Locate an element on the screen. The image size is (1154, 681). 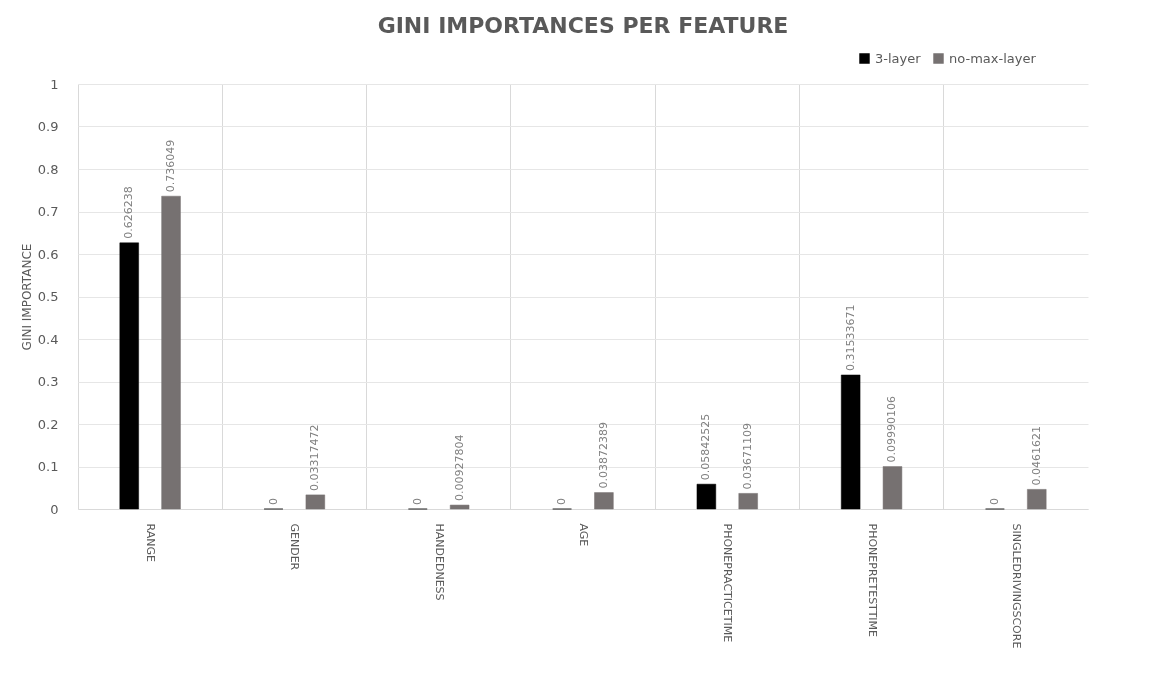
y-tick-label: 0 is located at coordinates (54, 509).